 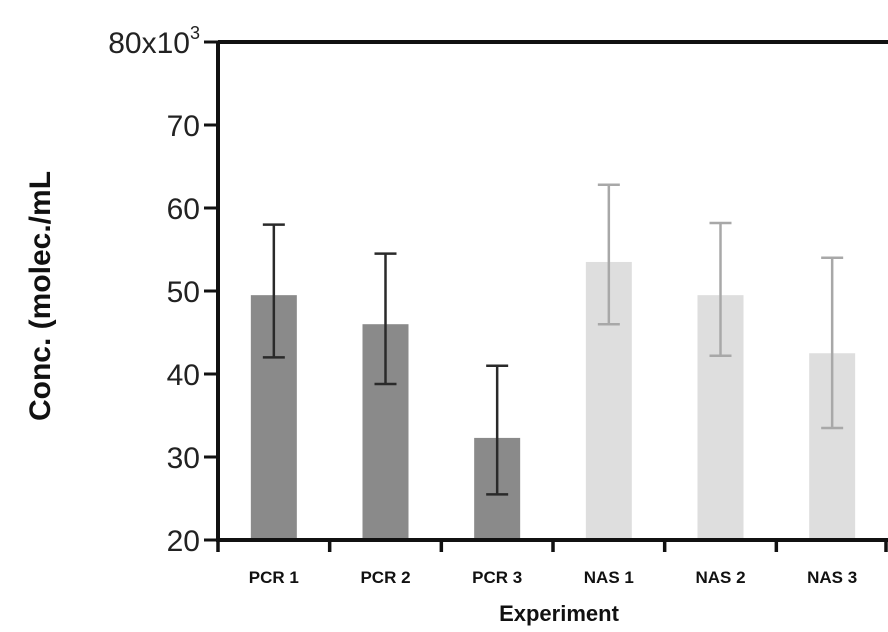 I want to click on y-tick-label: 50, so click(x=183, y=292).